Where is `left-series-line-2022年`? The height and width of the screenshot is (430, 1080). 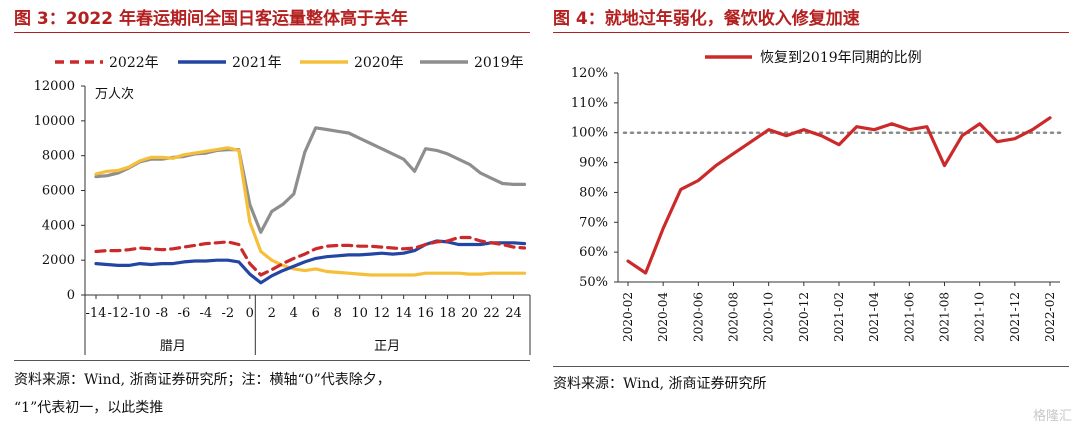 left-series-line-2022年 is located at coordinates (310, 256).